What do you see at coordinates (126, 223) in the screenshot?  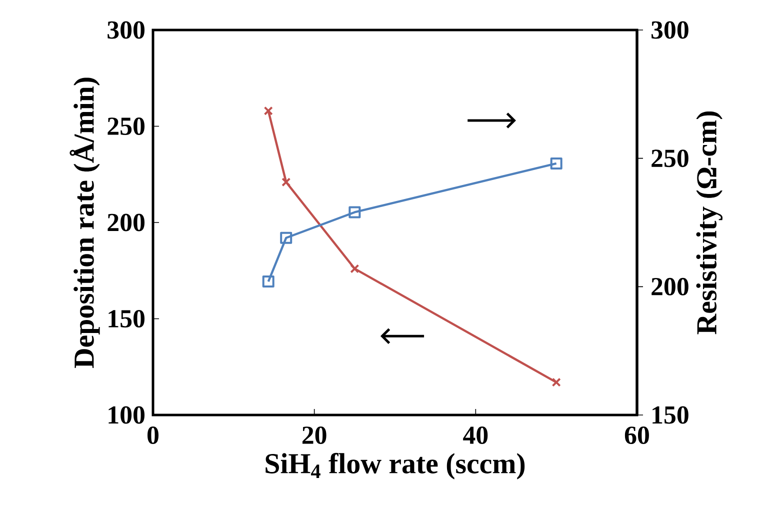 I see `y-tick-label: 200` at bounding box center [126, 223].